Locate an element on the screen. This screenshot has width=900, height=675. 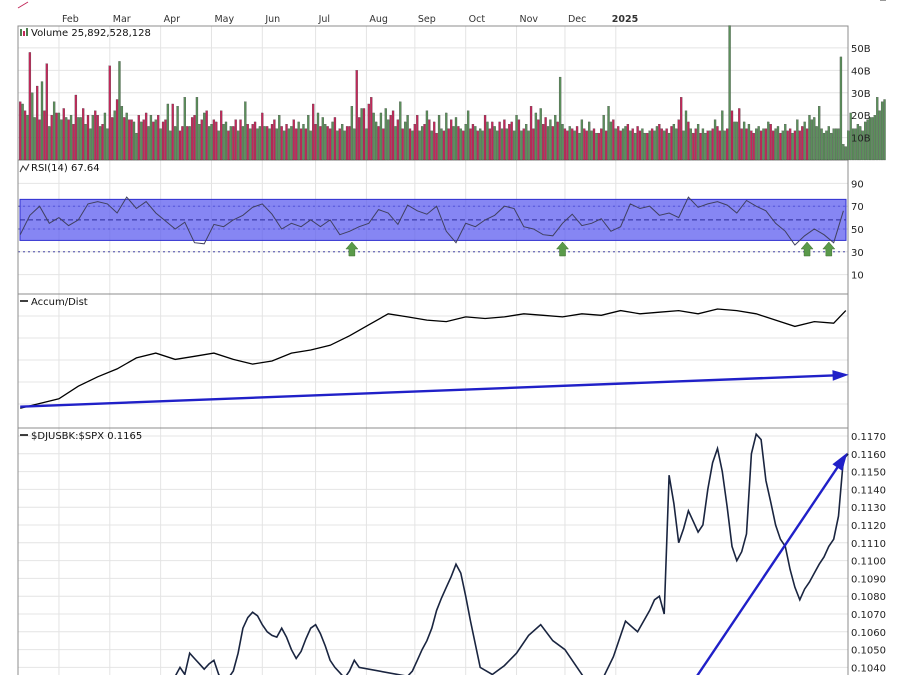
volume-tick-label: 50B is located at coordinates (861, 49).